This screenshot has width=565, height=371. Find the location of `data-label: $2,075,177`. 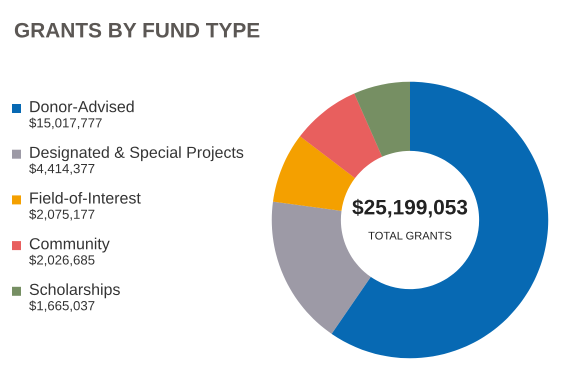

data-label: $2,075,177 is located at coordinates (61, 214).